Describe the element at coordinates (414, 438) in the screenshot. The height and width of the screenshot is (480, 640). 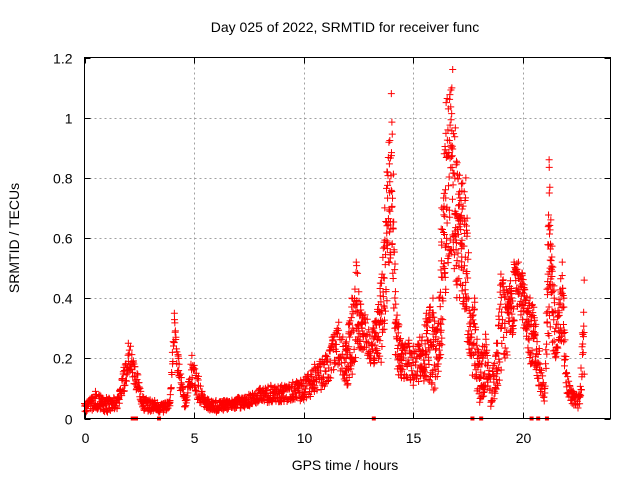
I see `x-tick-label: 15` at that location.